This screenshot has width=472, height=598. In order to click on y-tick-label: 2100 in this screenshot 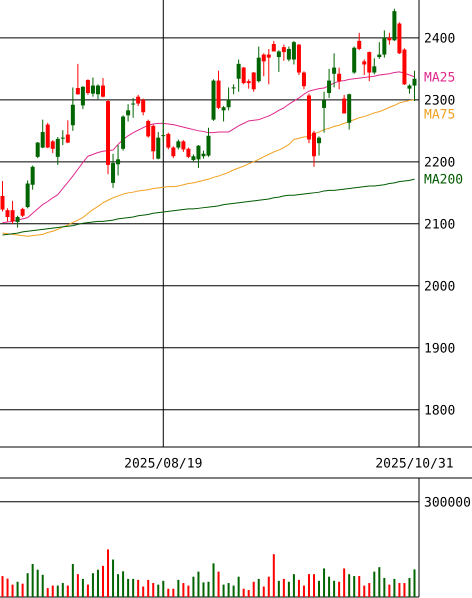, I will do `click(440, 224)`.